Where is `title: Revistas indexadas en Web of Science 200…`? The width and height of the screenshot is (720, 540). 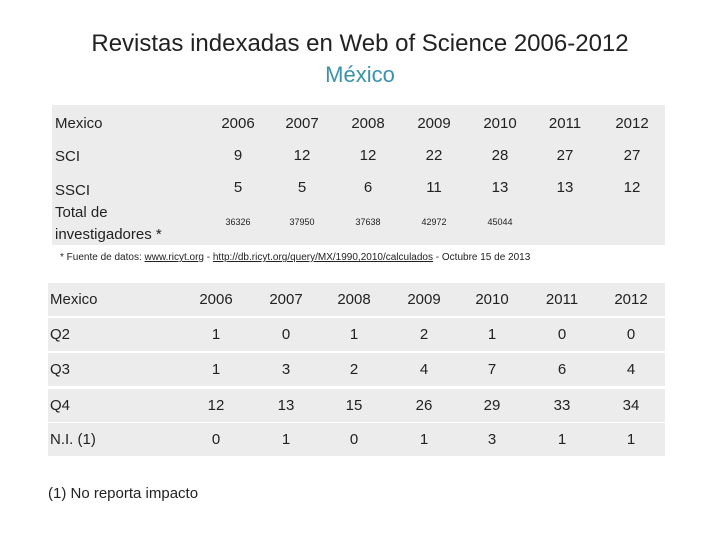
title: Revistas indexadas en Web of Science 200… is located at coordinates (360, 43).